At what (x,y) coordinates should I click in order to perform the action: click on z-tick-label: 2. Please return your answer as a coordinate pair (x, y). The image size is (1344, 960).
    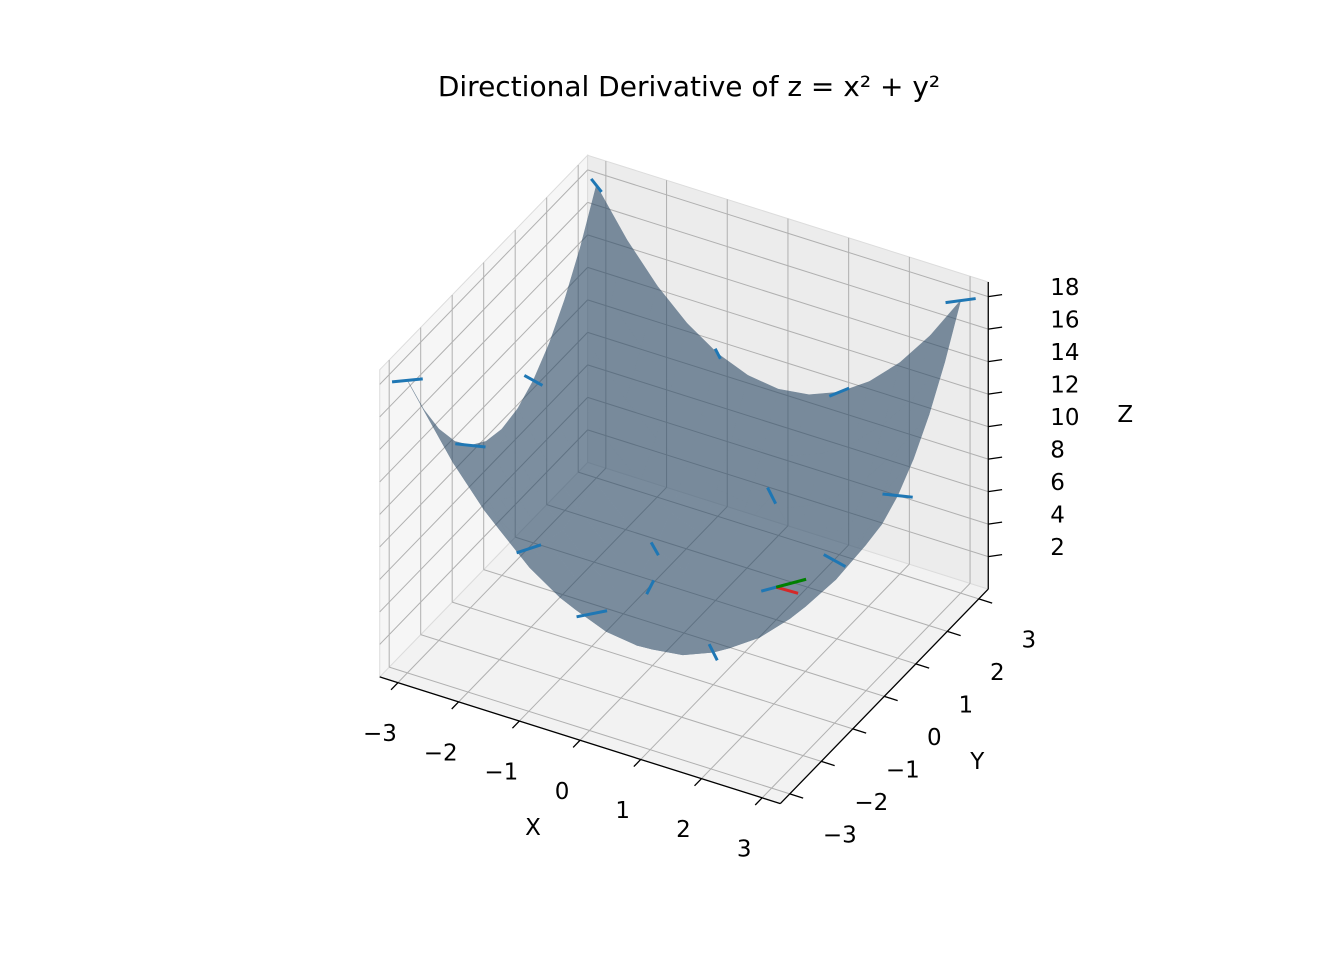
    Looking at the image, I should click on (1057, 548).